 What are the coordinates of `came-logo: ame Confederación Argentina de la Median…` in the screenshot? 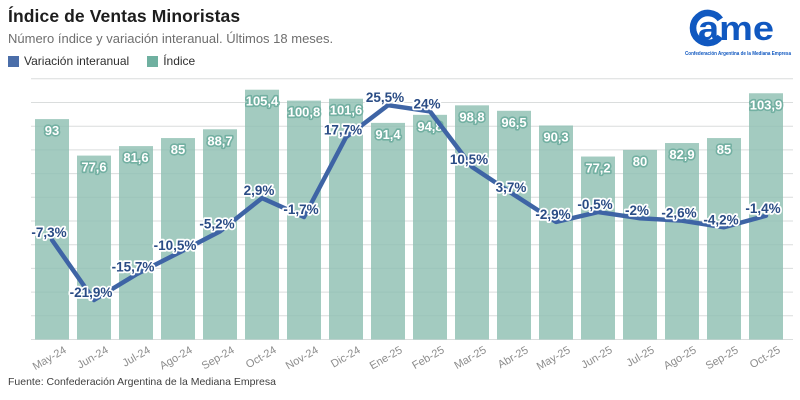 It's located at (738, 33).